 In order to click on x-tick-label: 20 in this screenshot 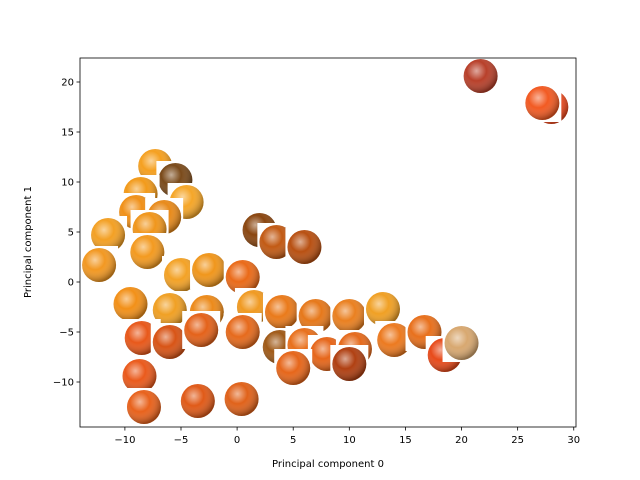, I will do `click(461, 440)`.